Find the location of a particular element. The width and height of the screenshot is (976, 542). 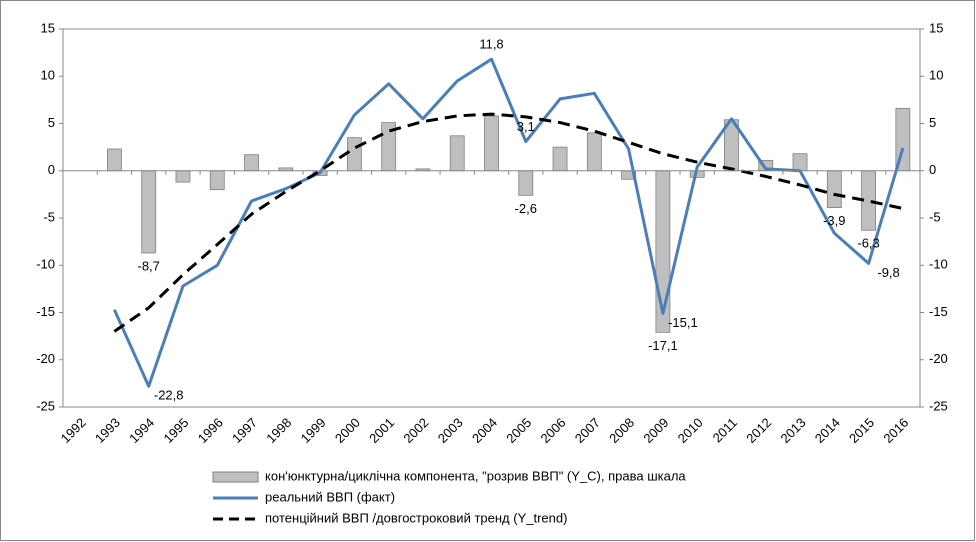

data-label: -2,6 is located at coordinates (526, 208).